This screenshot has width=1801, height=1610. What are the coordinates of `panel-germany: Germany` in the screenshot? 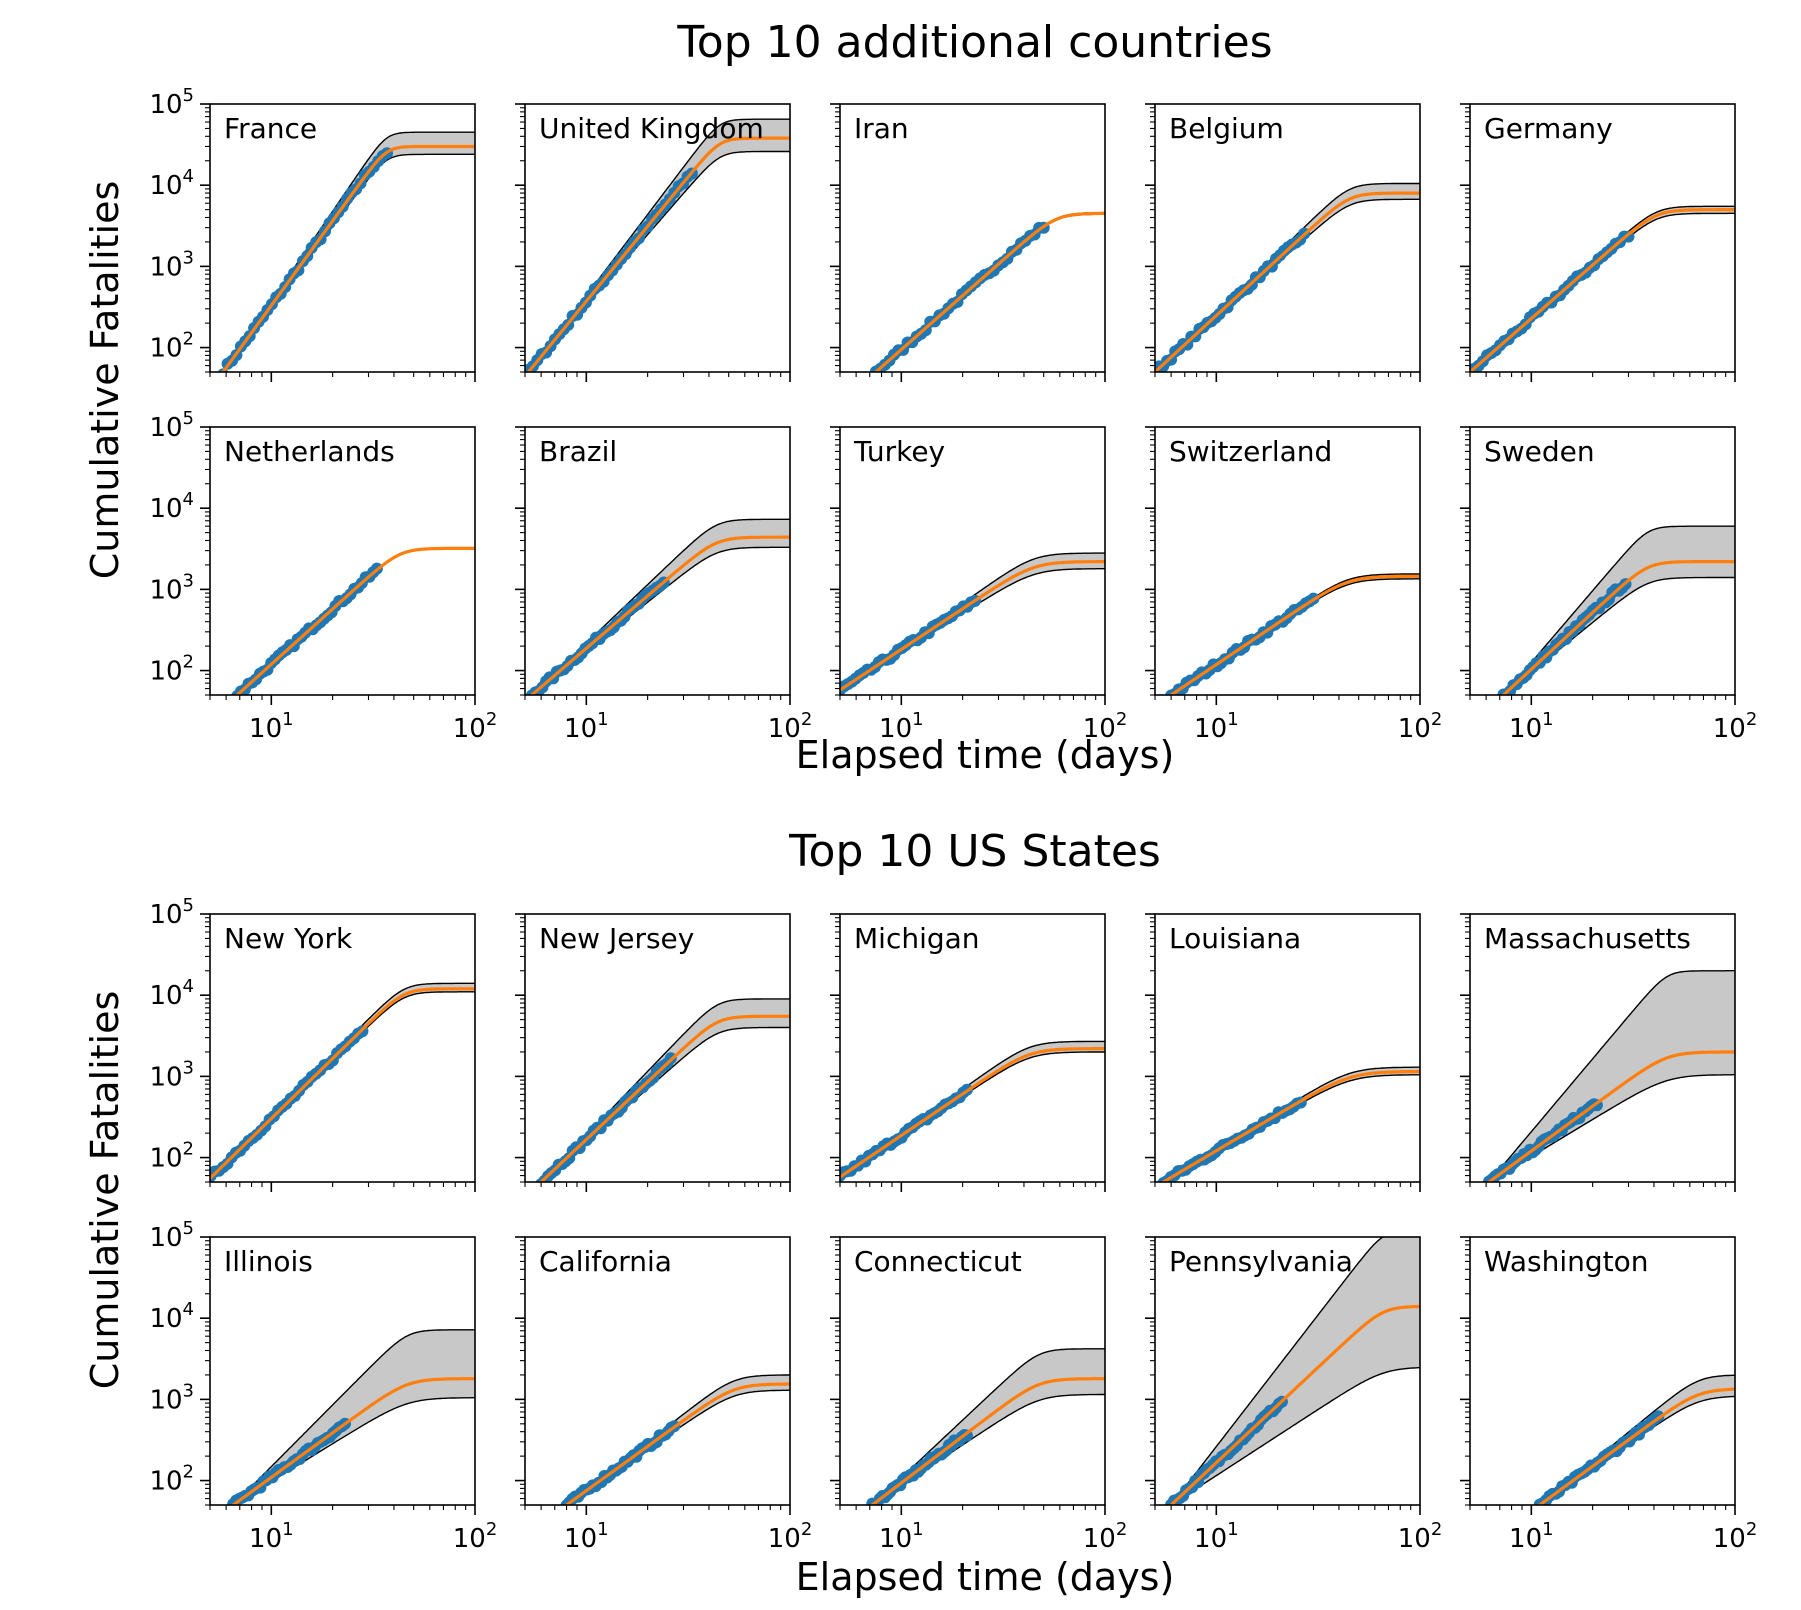 It's located at (1598, 242).